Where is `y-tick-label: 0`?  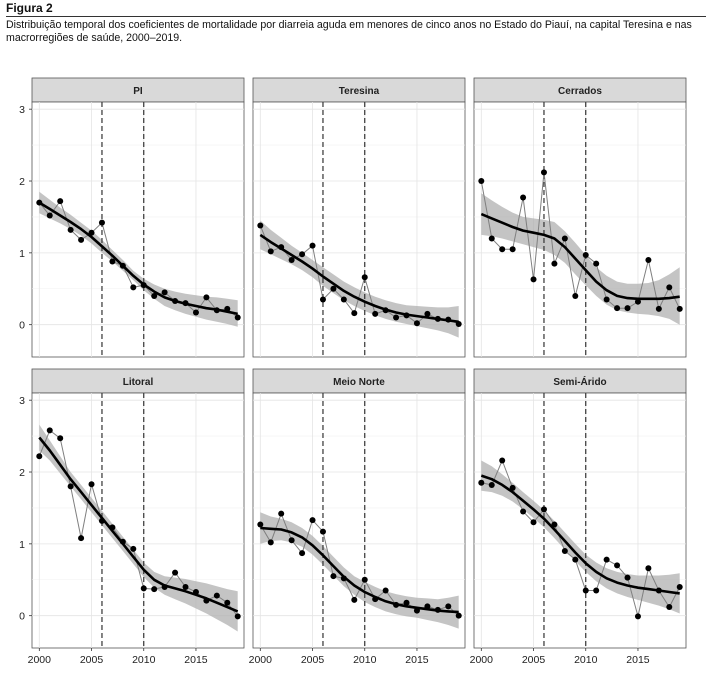
y-tick-label: 0 is located at coordinates (22, 326).